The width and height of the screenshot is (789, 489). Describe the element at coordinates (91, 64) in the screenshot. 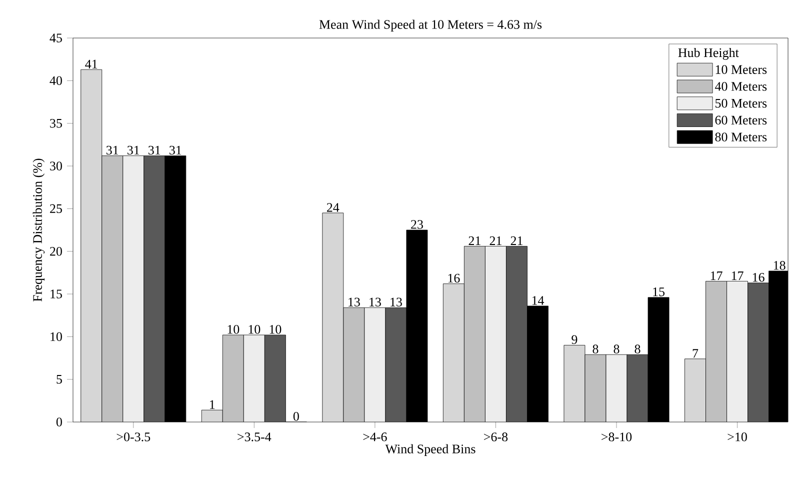

I see `data-label: 41` at that location.